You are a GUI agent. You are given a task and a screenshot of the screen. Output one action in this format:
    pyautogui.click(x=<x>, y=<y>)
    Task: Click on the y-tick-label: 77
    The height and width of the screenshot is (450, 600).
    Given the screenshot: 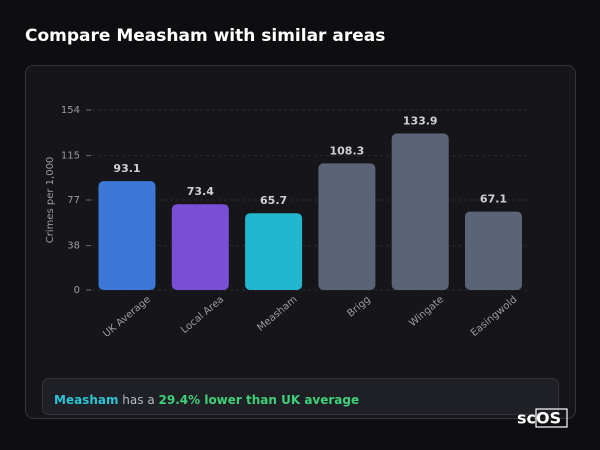 What is the action you would take?
    pyautogui.click(x=73, y=200)
    